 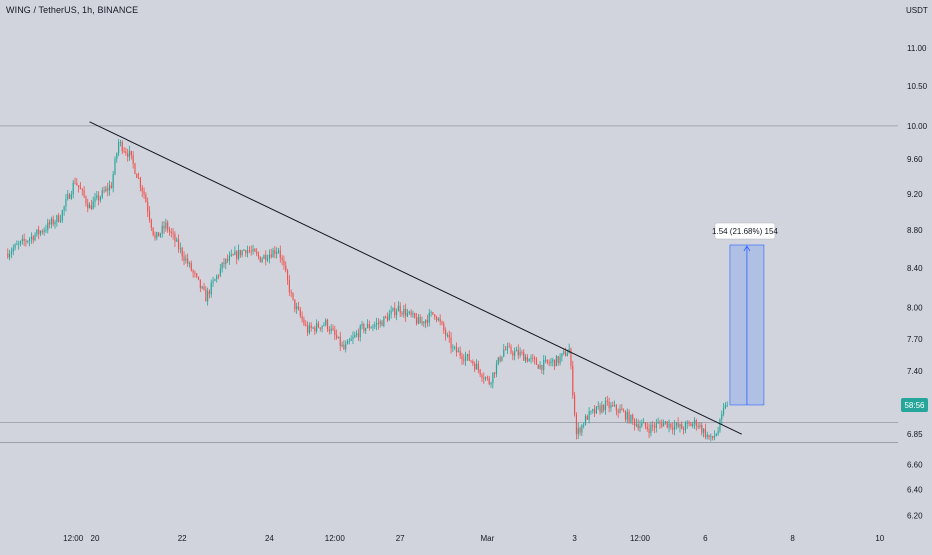 I want to click on time-axis: 12:00 20 22 24 12:00 27 Mar 3 12:00 6 8 10, so click(x=466, y=538).